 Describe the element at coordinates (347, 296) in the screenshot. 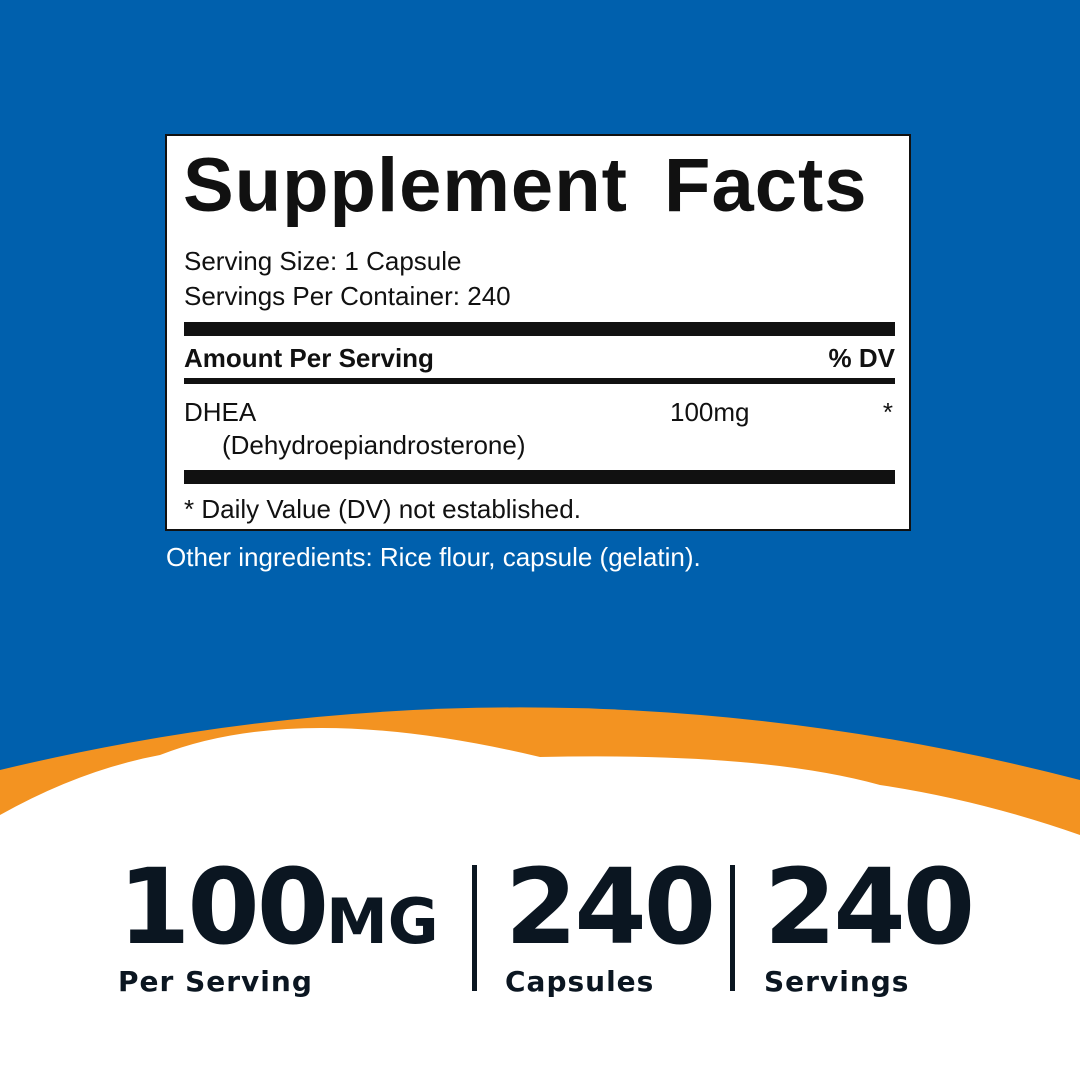

I see `servings-per-container: Servings Per Container: 240` at that location.